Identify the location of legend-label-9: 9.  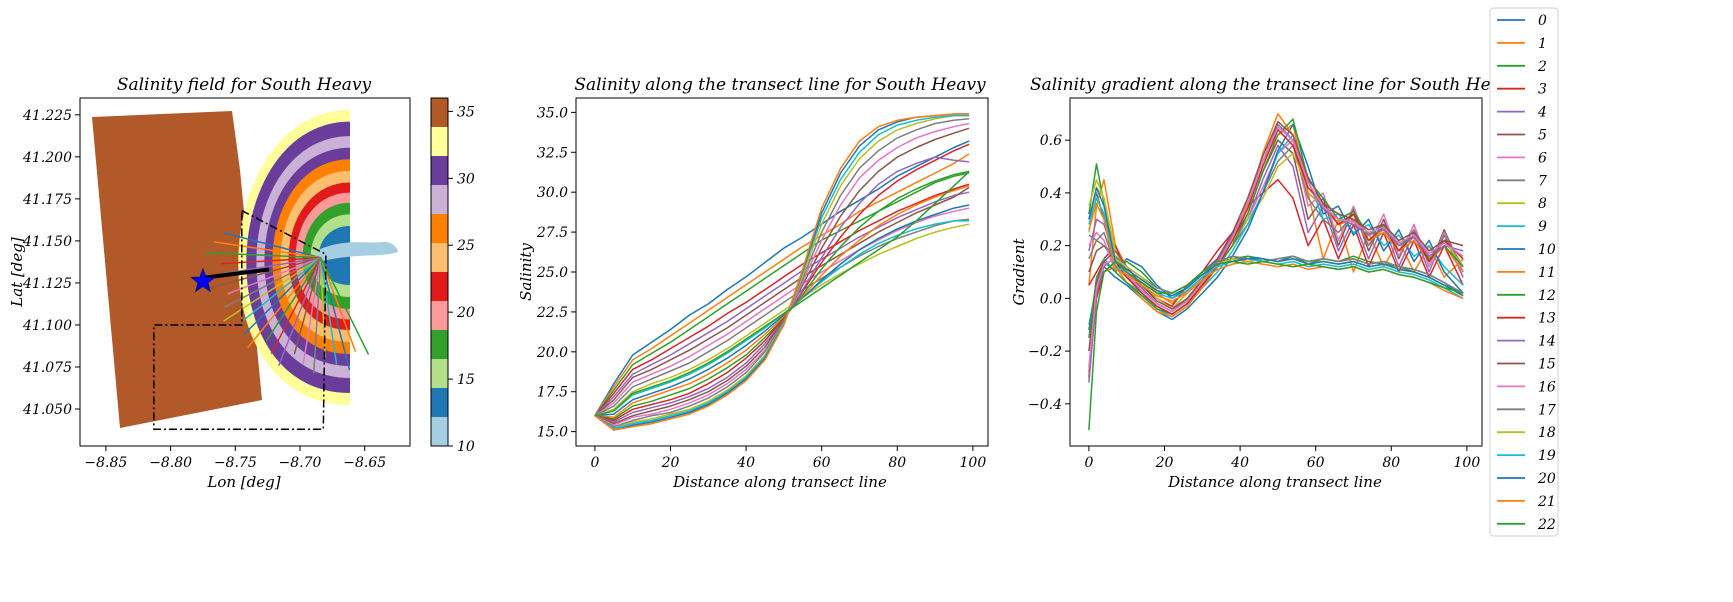
(1542, 227).